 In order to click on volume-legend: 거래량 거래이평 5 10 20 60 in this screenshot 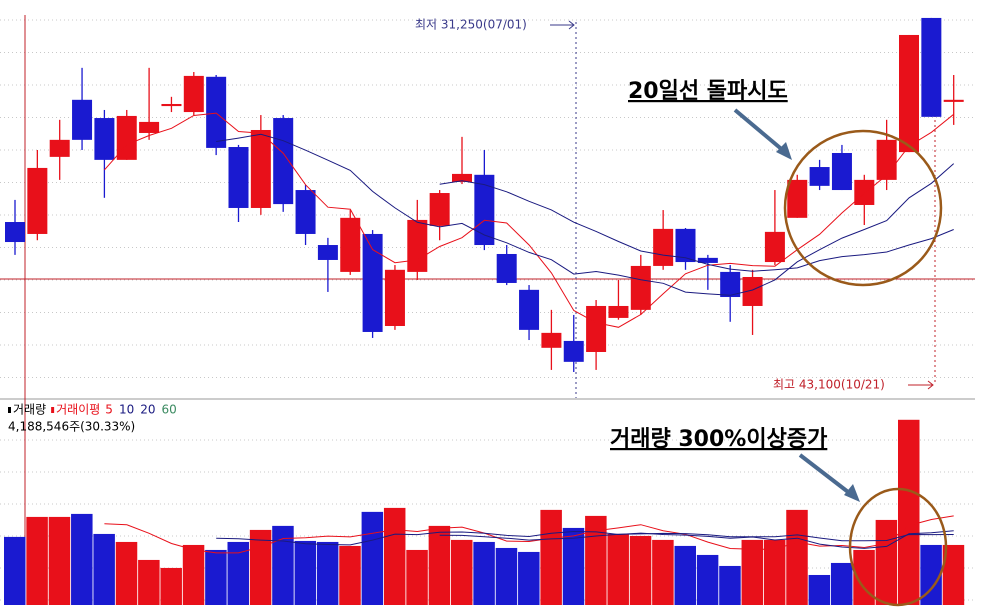, I will do `click(92, 410)`.